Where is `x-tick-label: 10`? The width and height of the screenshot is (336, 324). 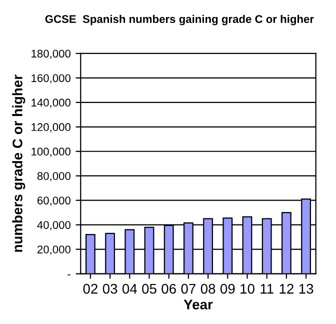 x-tick-label: 10 is located at coordinates (247, 289).